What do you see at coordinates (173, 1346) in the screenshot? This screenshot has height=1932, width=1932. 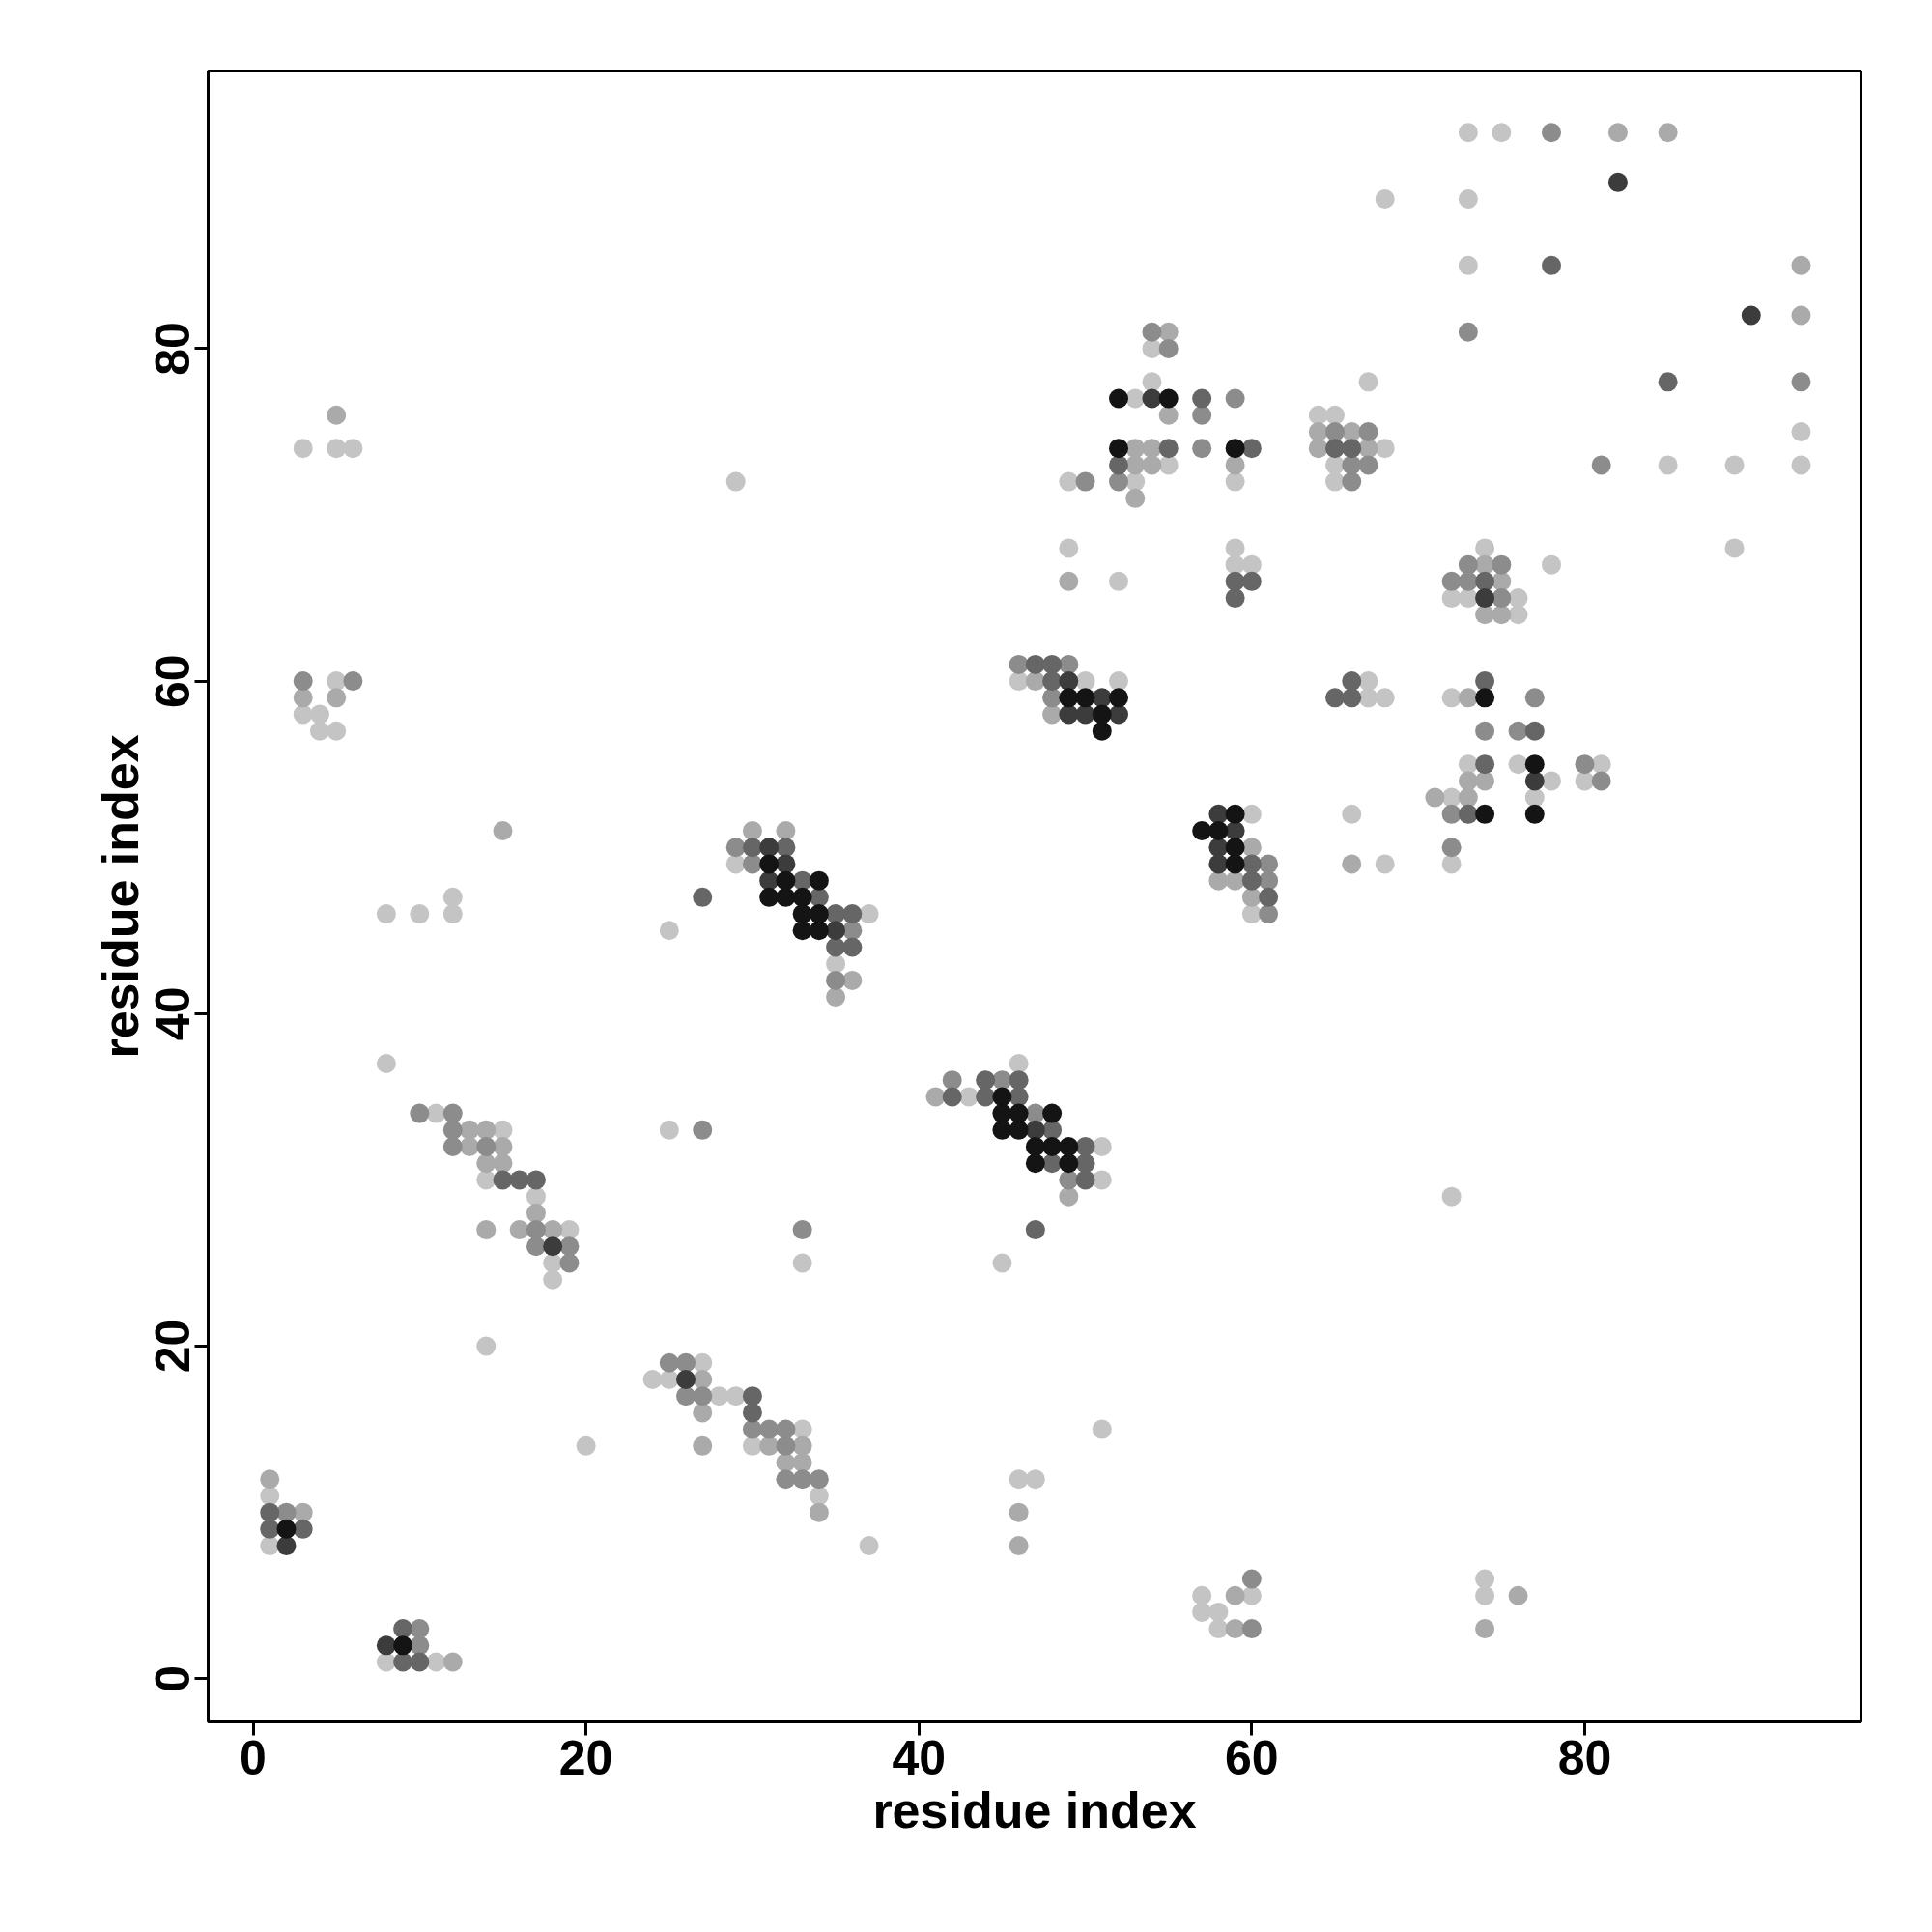 I see `y-tick-label: 20` at bounding box center [173, 1346].